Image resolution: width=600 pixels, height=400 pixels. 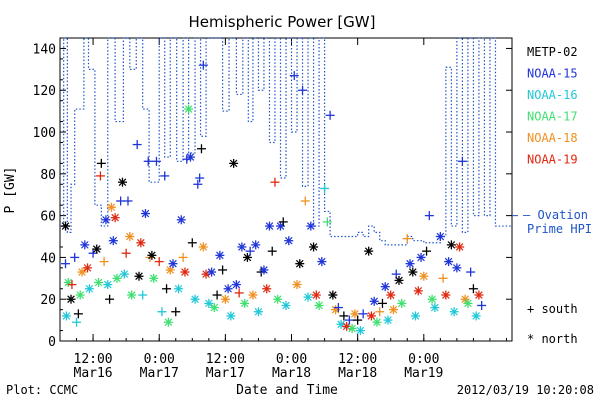 I want to click on symbol-legend-north: * north, so click(x=552, y=339).